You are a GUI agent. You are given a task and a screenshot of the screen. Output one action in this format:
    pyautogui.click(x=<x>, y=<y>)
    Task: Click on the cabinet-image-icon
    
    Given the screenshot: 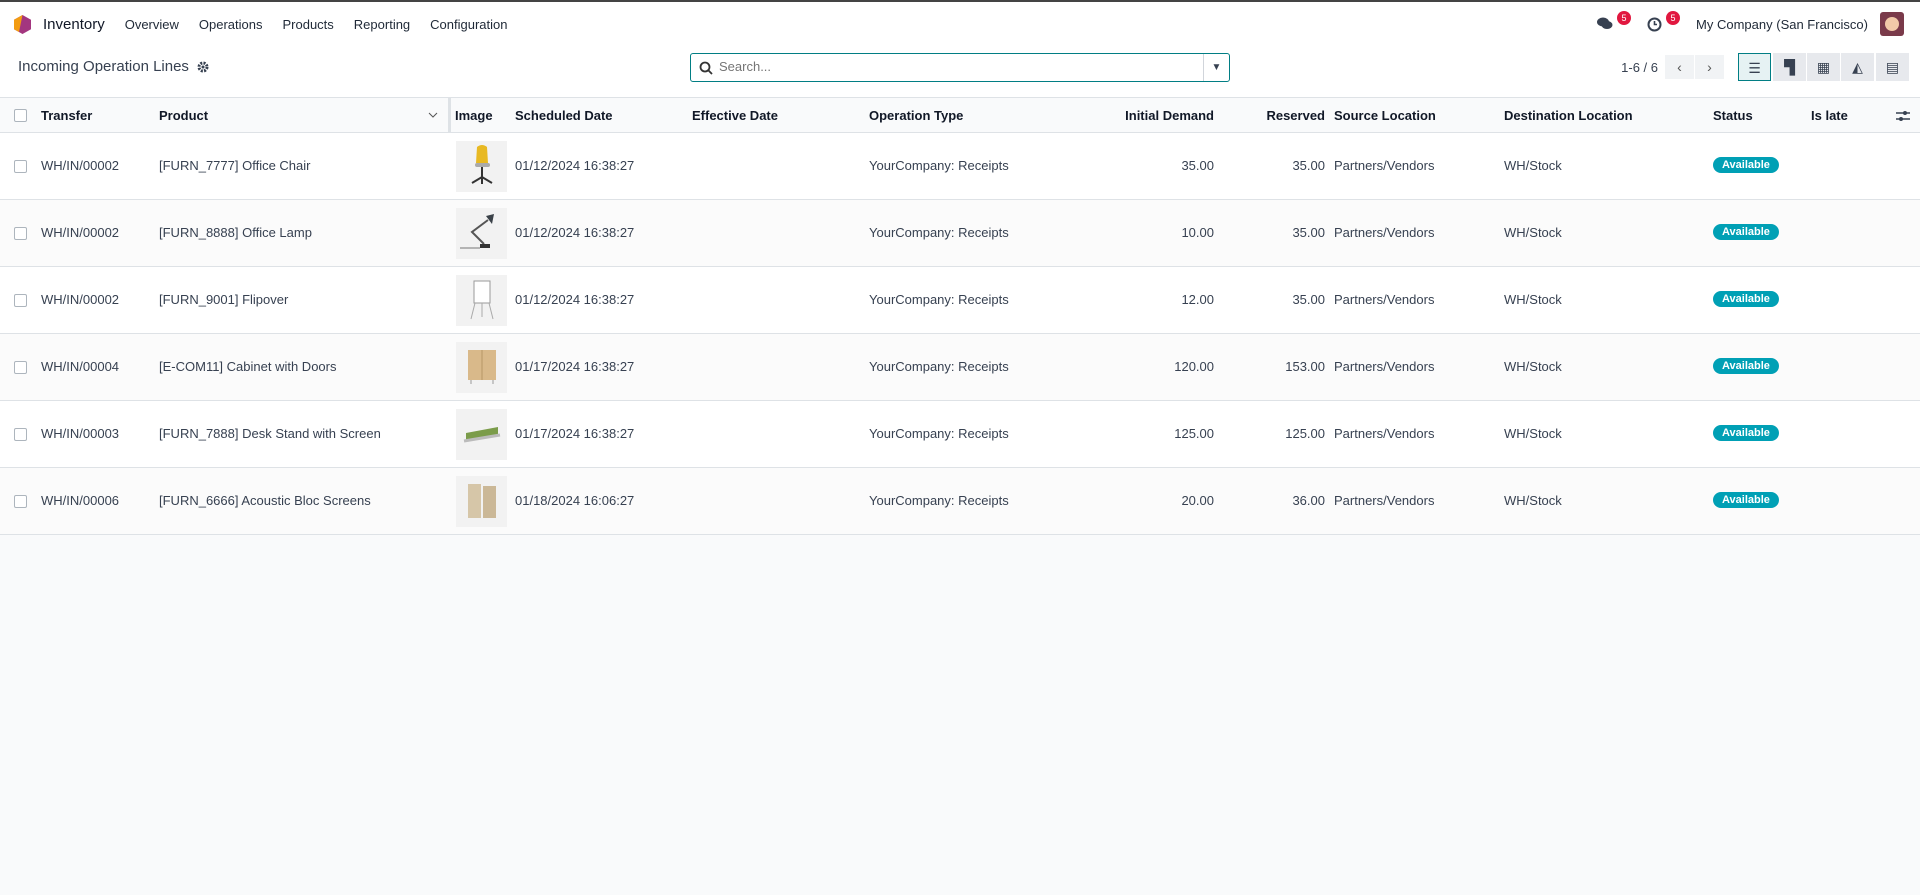 What is the action you would take?
    pyautogui.click(x=482, y=367)
    